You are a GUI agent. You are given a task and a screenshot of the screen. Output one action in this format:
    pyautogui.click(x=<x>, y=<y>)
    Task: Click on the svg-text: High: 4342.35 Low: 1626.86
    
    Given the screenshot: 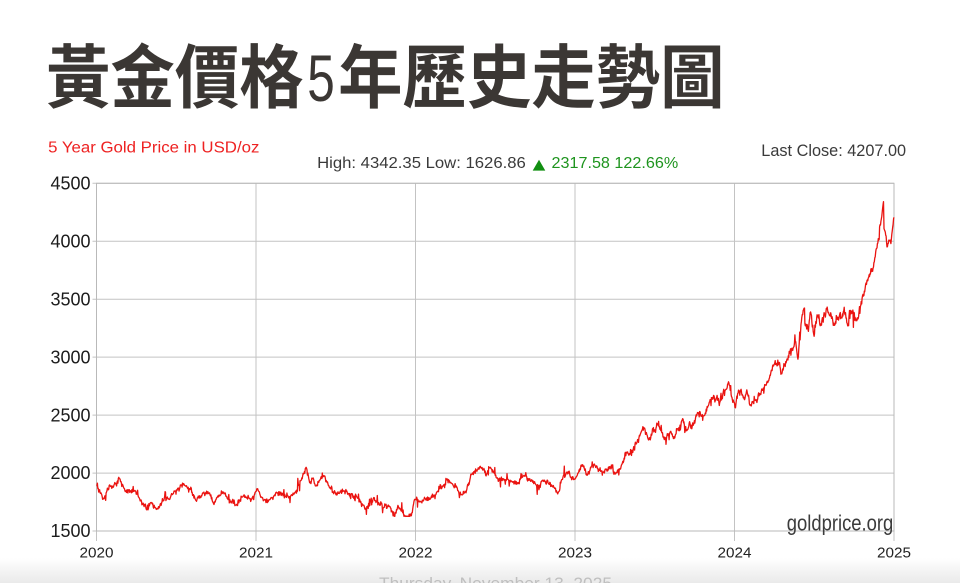 What is the action you would take?
    pyautogui.click(x=421, y=163)
    